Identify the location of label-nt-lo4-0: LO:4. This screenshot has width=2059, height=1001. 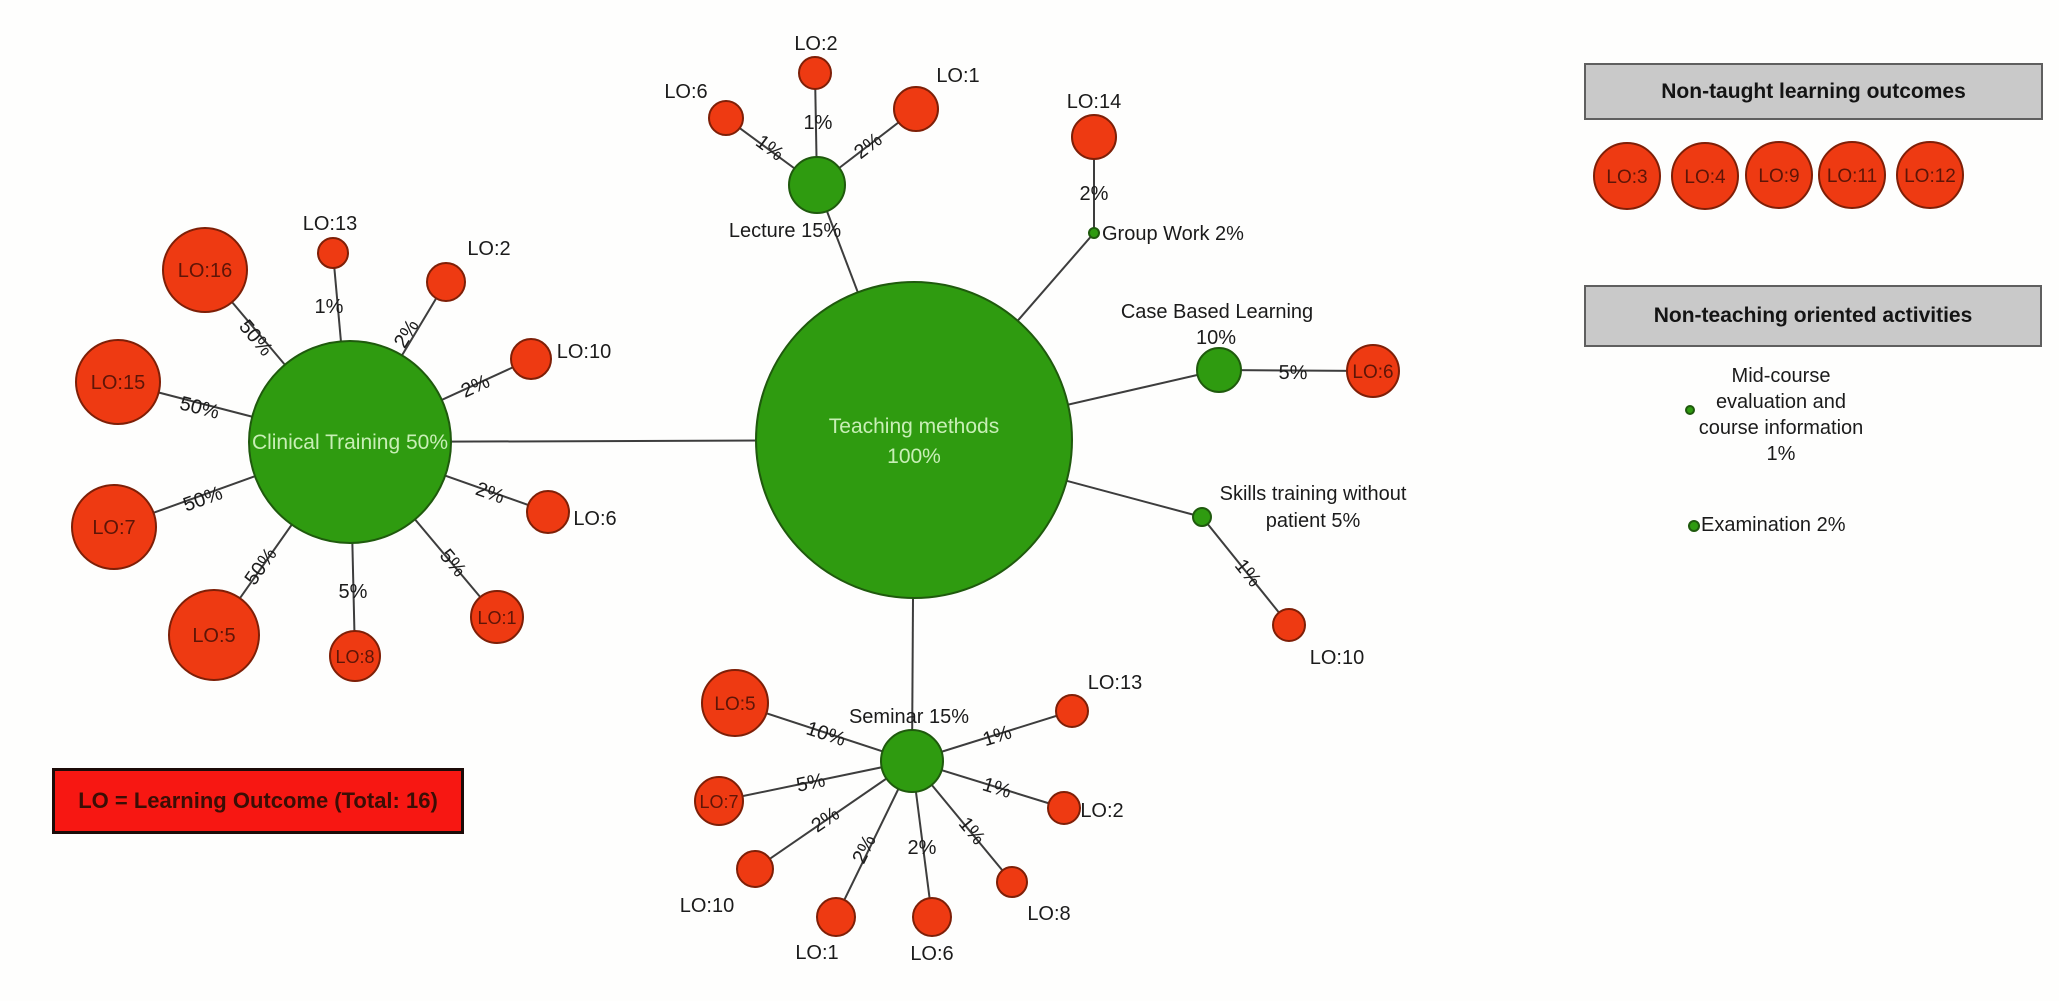
(1705, 177).